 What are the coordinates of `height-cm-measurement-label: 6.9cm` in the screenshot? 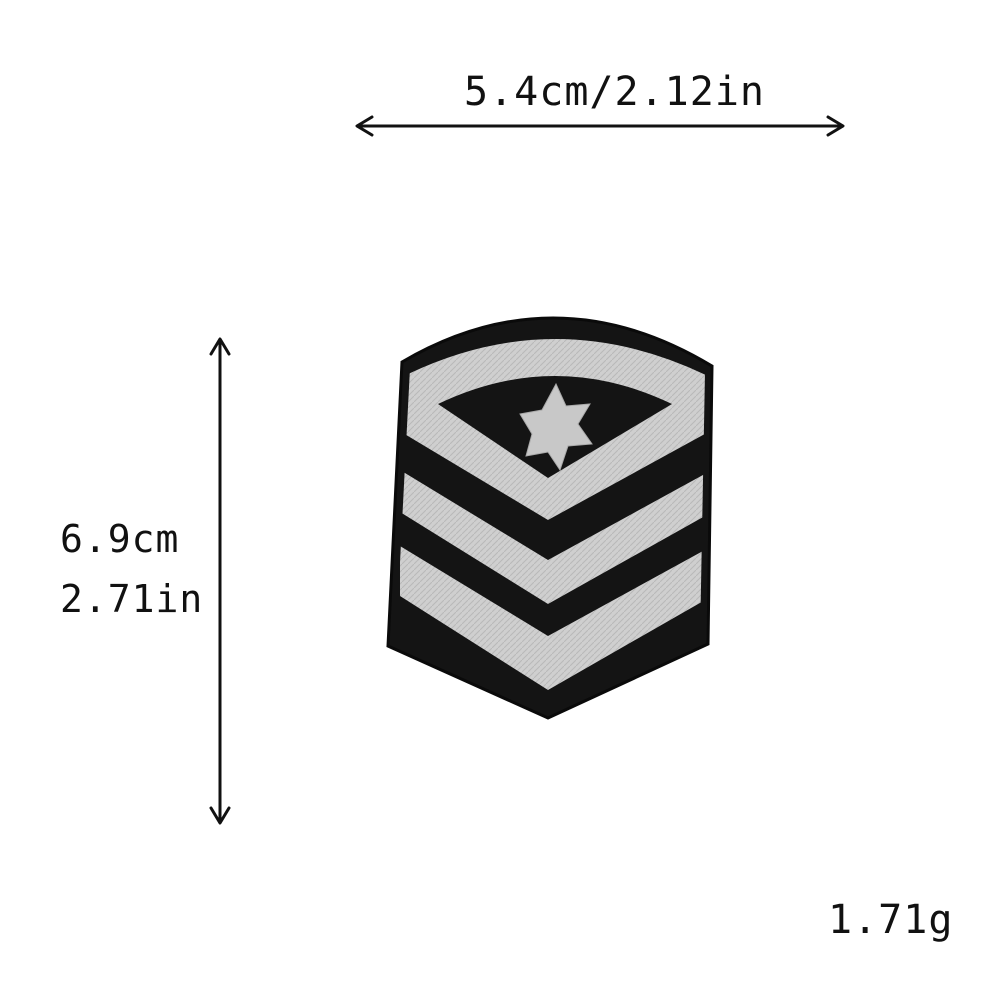 It's located at (120, 539).